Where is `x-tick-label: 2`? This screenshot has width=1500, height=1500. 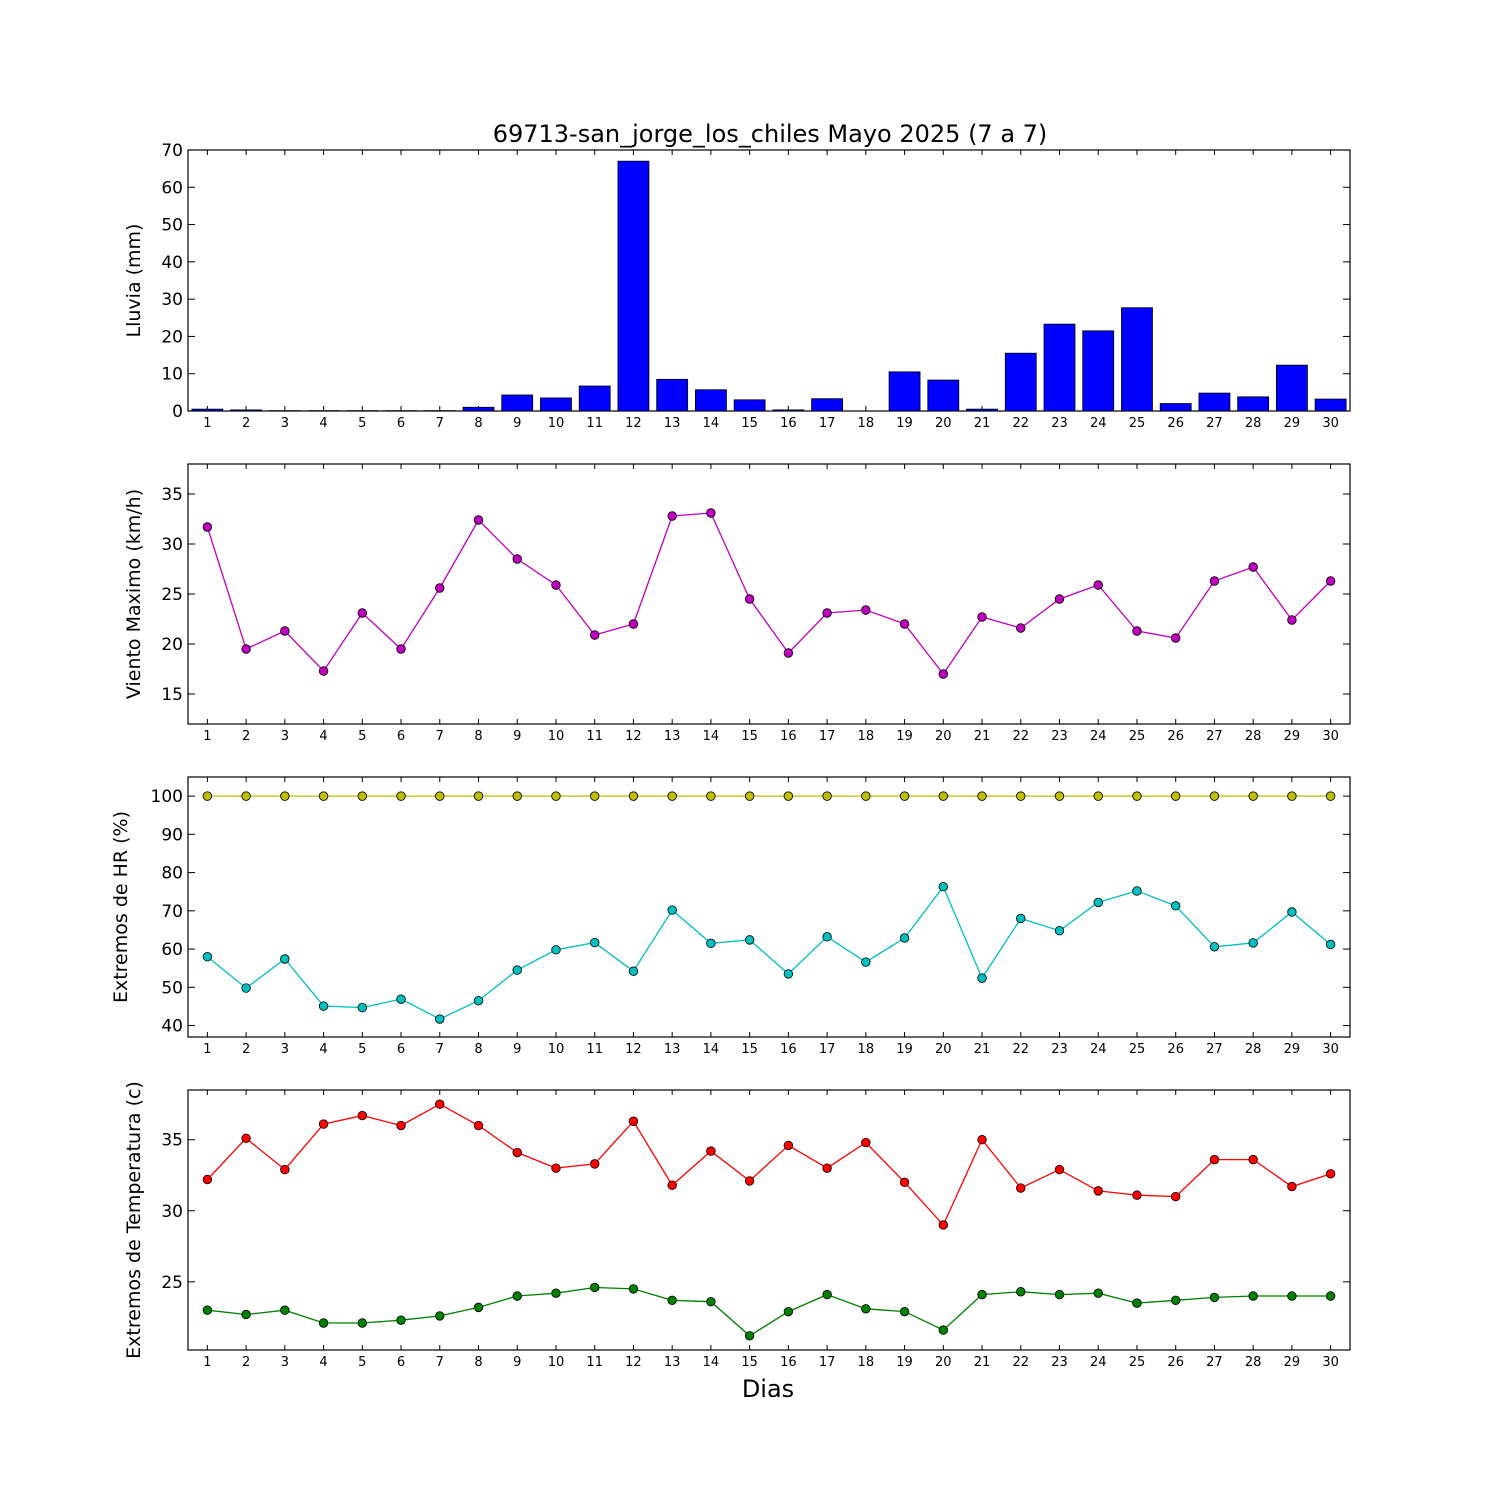 x-tick-label: 2 is located at coordinates (246, 423).